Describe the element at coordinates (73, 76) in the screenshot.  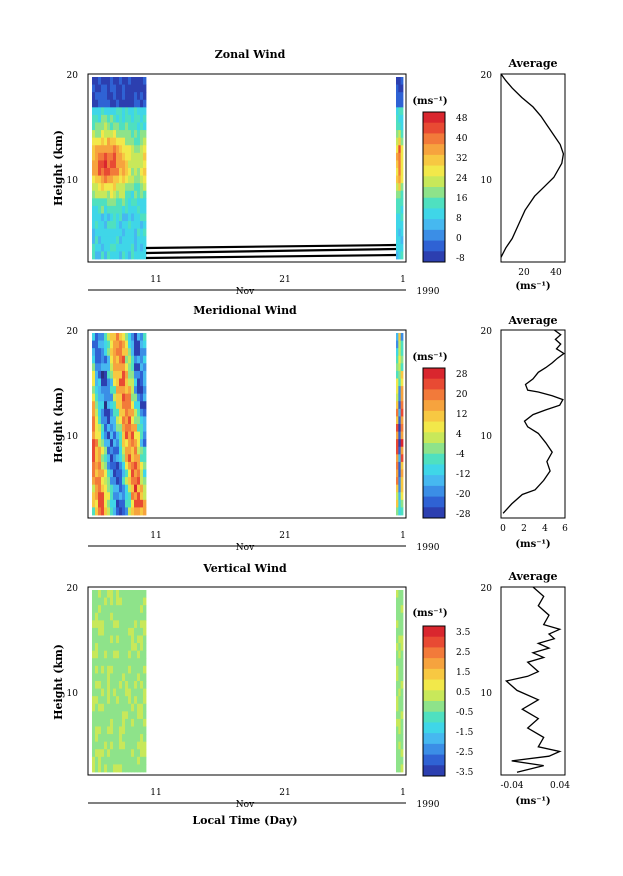
I see `zonal-ytick-20: 20` at that location.